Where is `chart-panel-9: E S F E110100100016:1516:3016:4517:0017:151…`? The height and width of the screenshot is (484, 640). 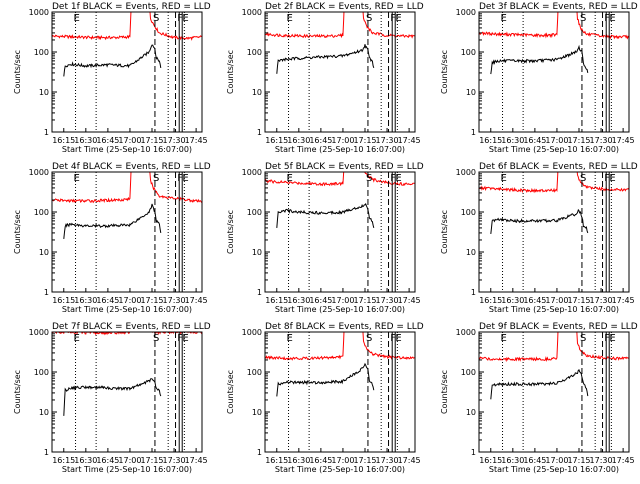
chart-panel-9: E S F E110100100016:1516:3016:4517:0017:151… is located at coordinates (539, 398).